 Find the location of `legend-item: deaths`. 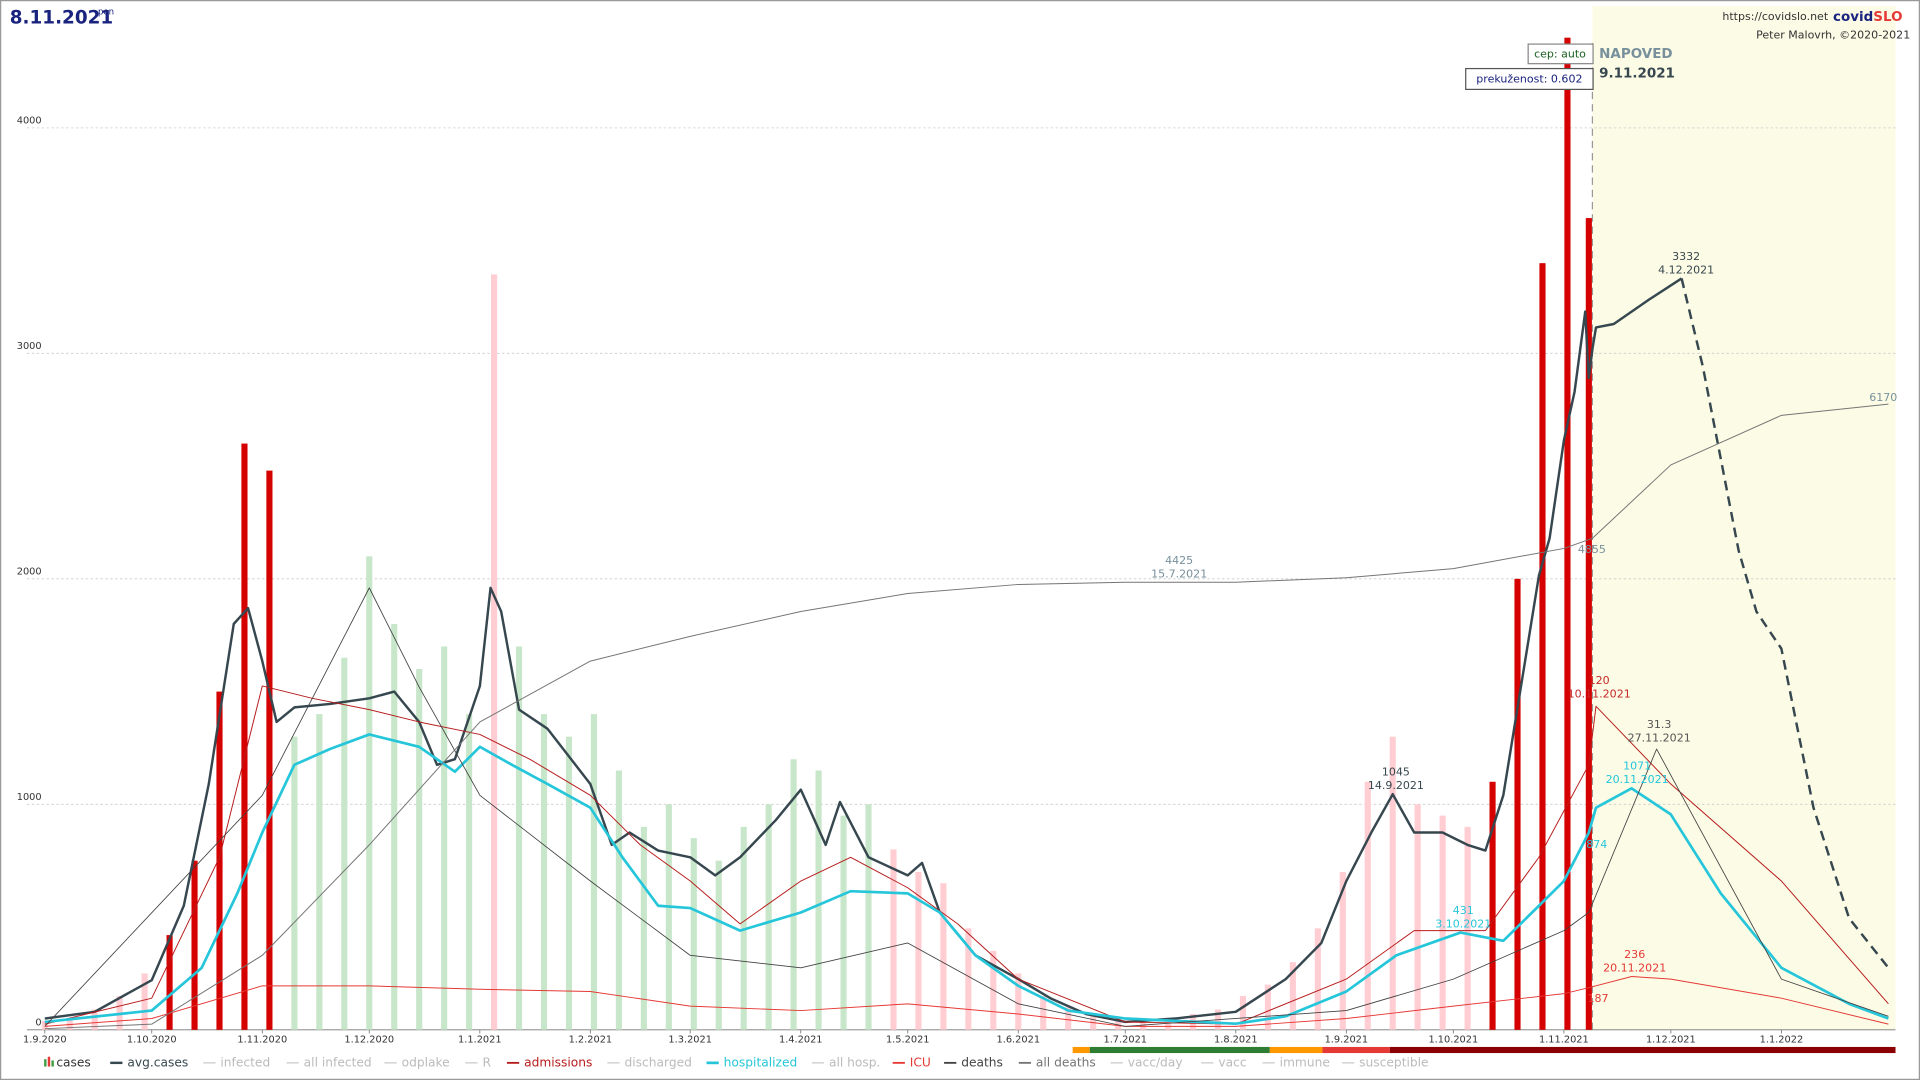

legend-item: deaths is located at coordinates (973, 1062).